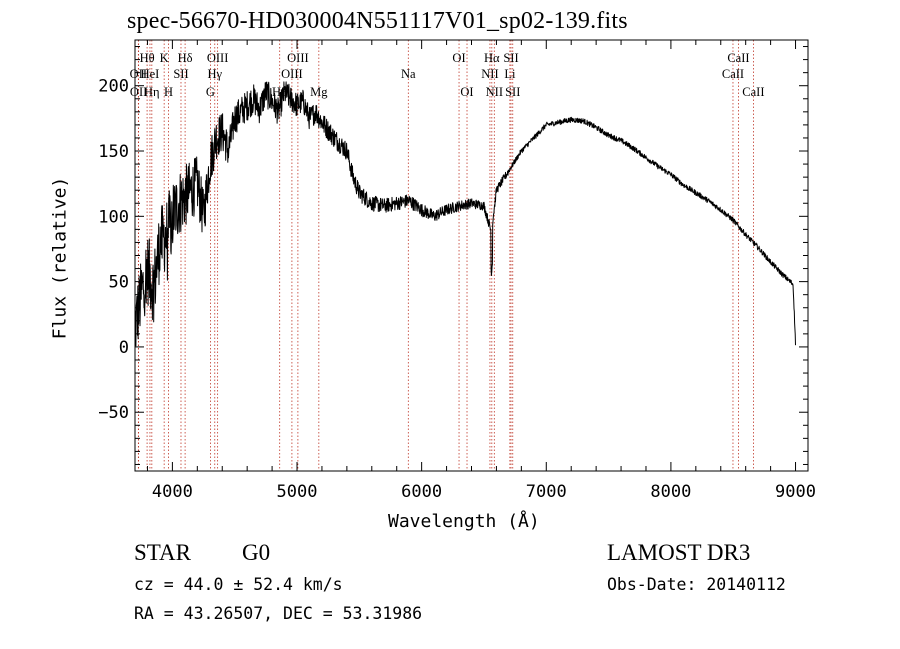 The image size is (900, 649). Describe the element at coordinates (670, 492) in the screenshot. I see `x-tick-label: 8000` at that location.